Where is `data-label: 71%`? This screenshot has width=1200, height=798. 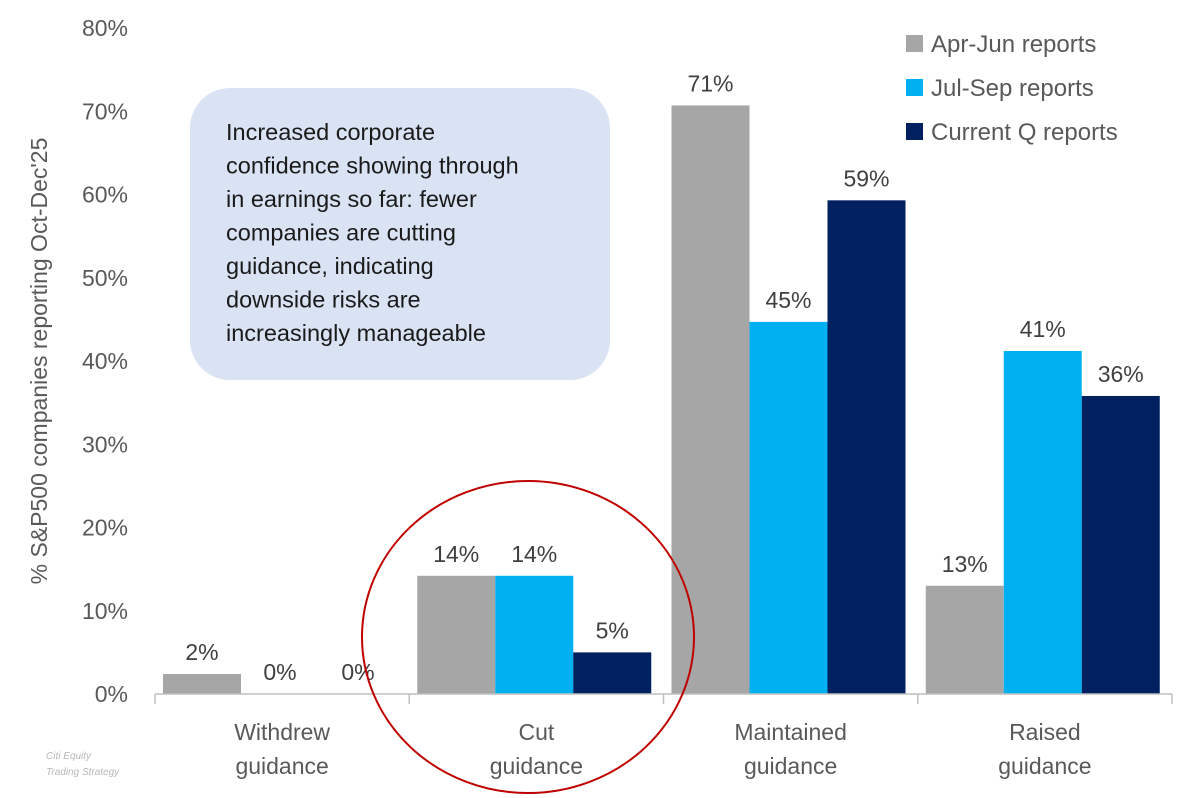 data-label: 71% is located at coordinates (710, 83).